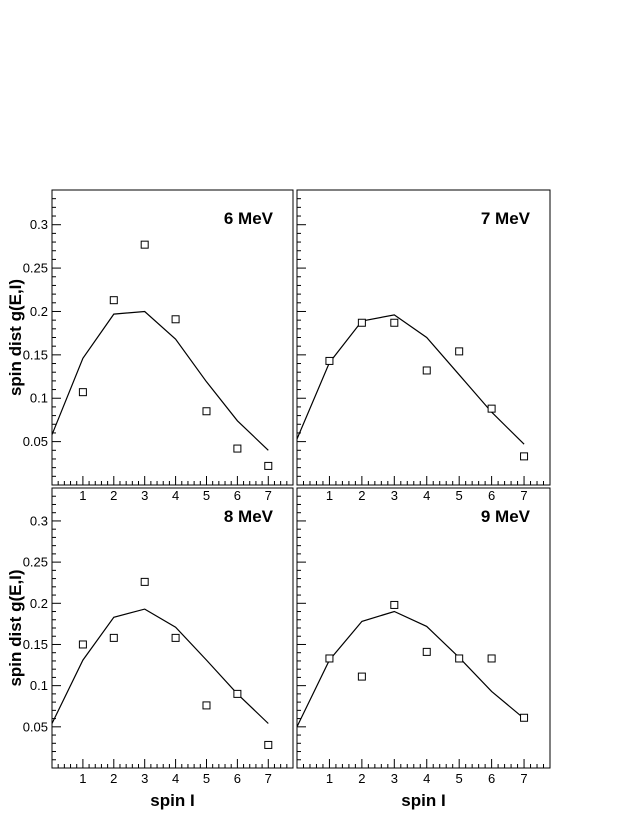  Describe the element at coordinates (249, 516) in the screenshot. I see `panel-title: 8 MeV` at that location.